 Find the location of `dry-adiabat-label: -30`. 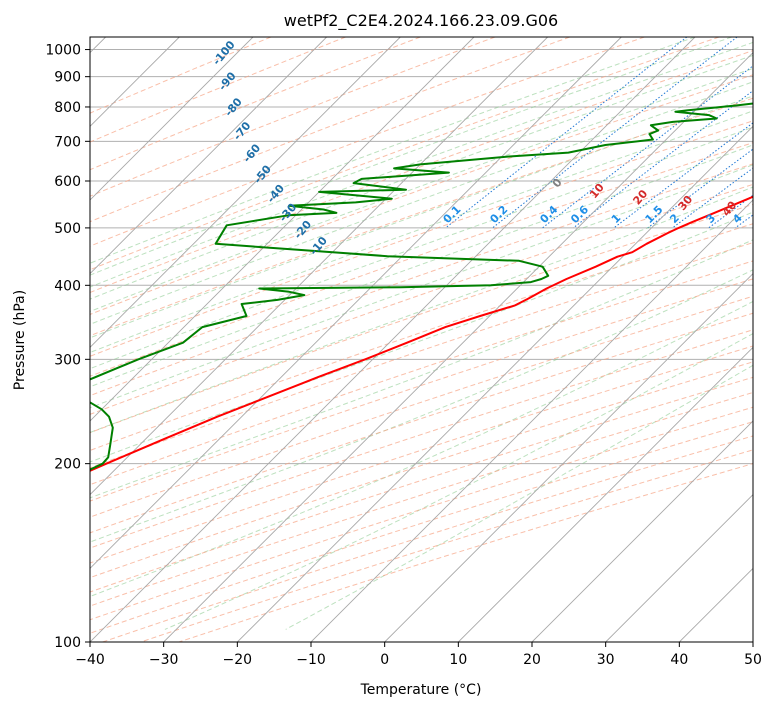

dry-adiabat-label: -30 is located at coordinates (288, 213).